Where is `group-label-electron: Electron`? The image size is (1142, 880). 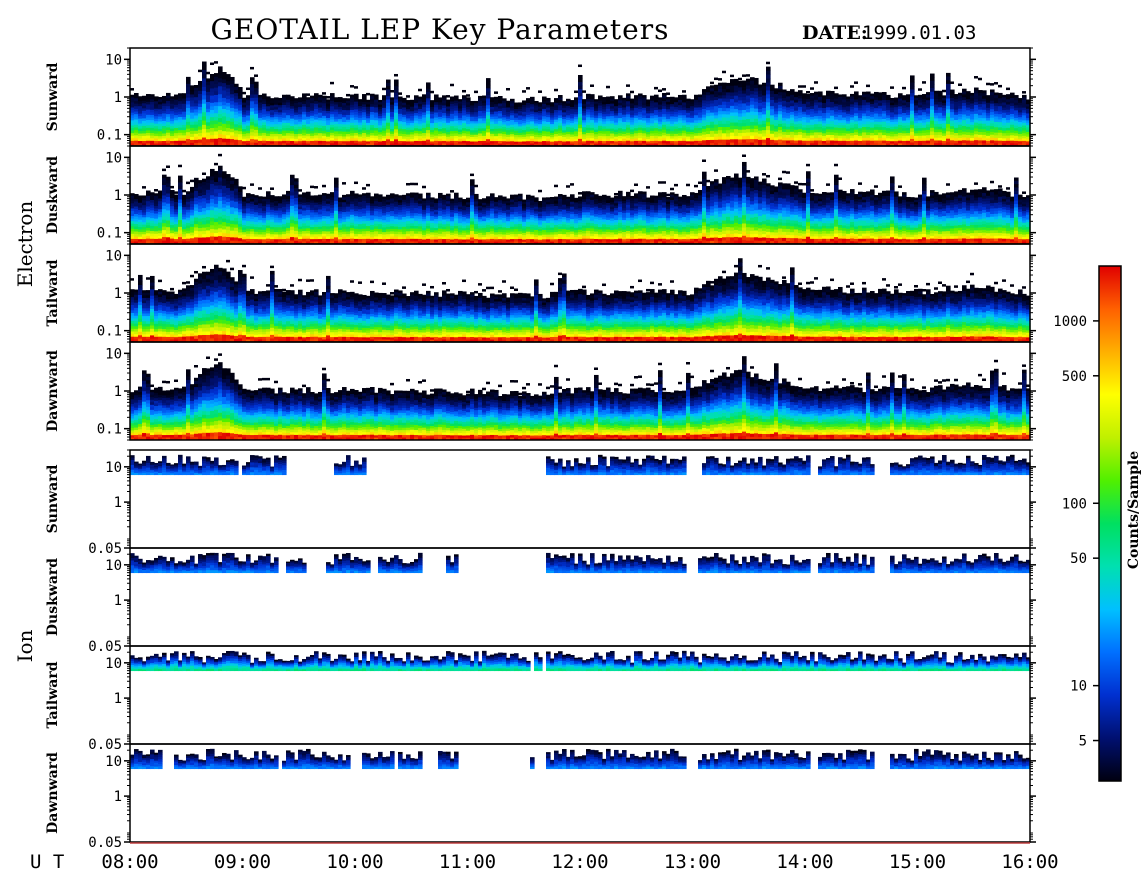
group-label-electron: Electron is located at coordinates (25, 244).